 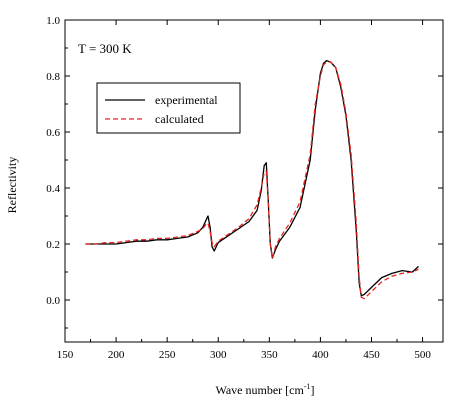 I want to click on x-tick-label: 200, so click(x=116, y=355).